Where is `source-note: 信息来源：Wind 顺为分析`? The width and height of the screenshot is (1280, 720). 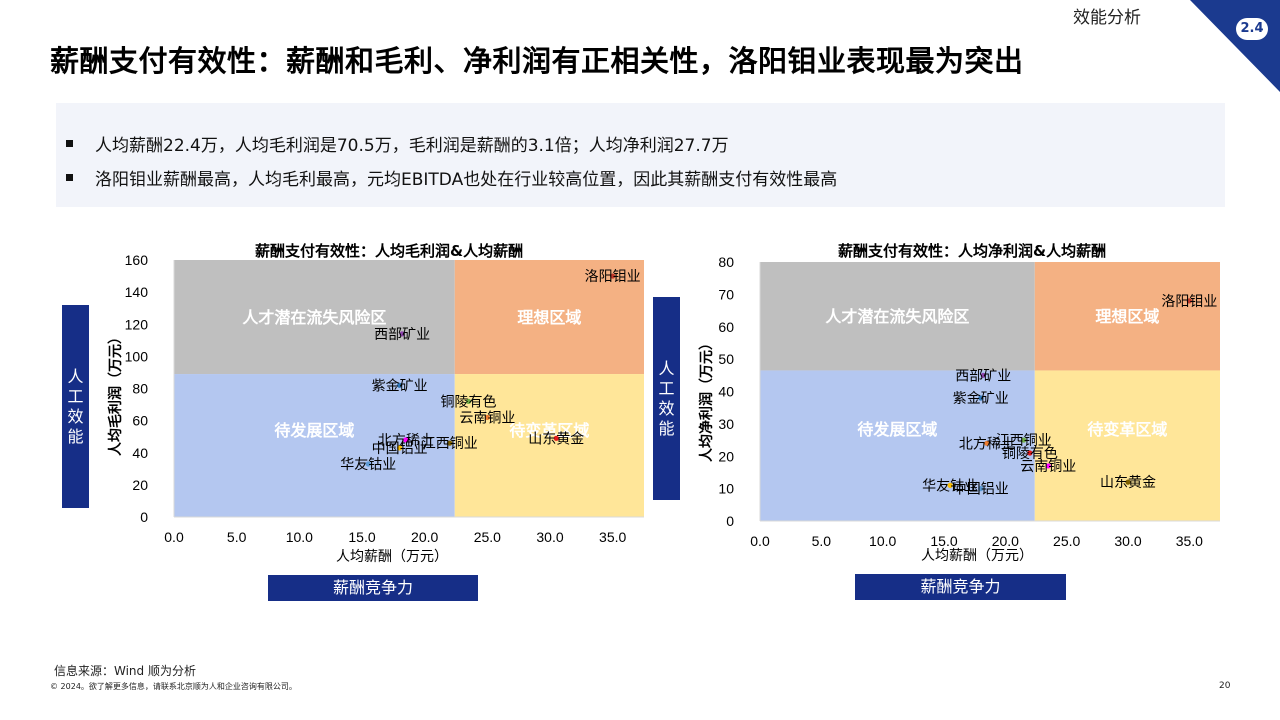 source-note: 信息来源：Wind 顺为分析 is located at coordinates (125, 671).